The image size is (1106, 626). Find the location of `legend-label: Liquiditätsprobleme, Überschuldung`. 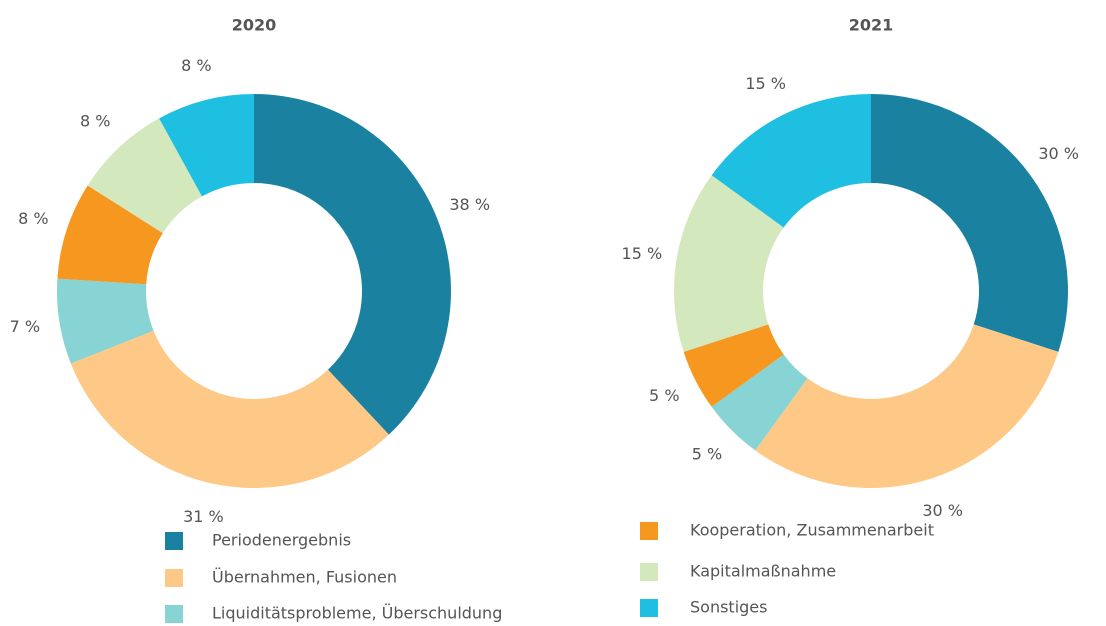

legend-label: Liquiditätsprobleme, Überschuldung is located at coordinates (357, 613).